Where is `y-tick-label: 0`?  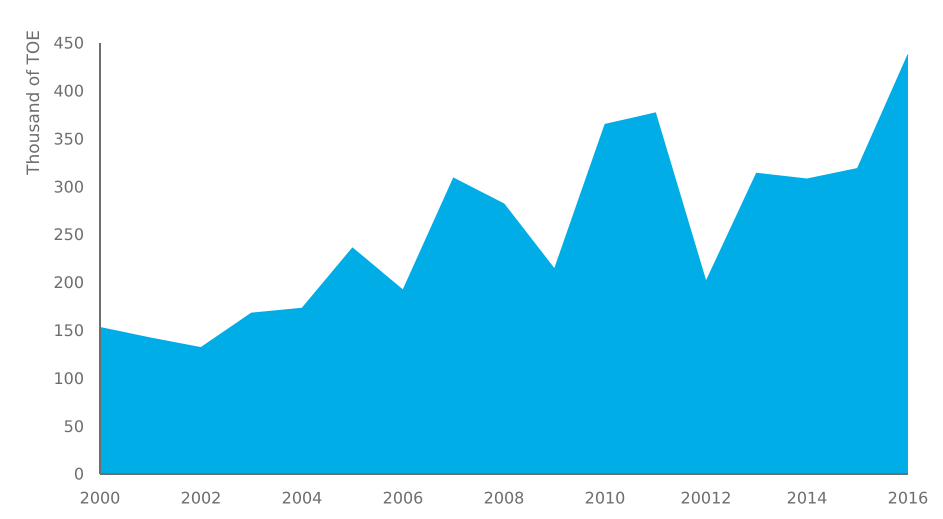 y-tick-label: 0 is located at coordinates (79, 474).